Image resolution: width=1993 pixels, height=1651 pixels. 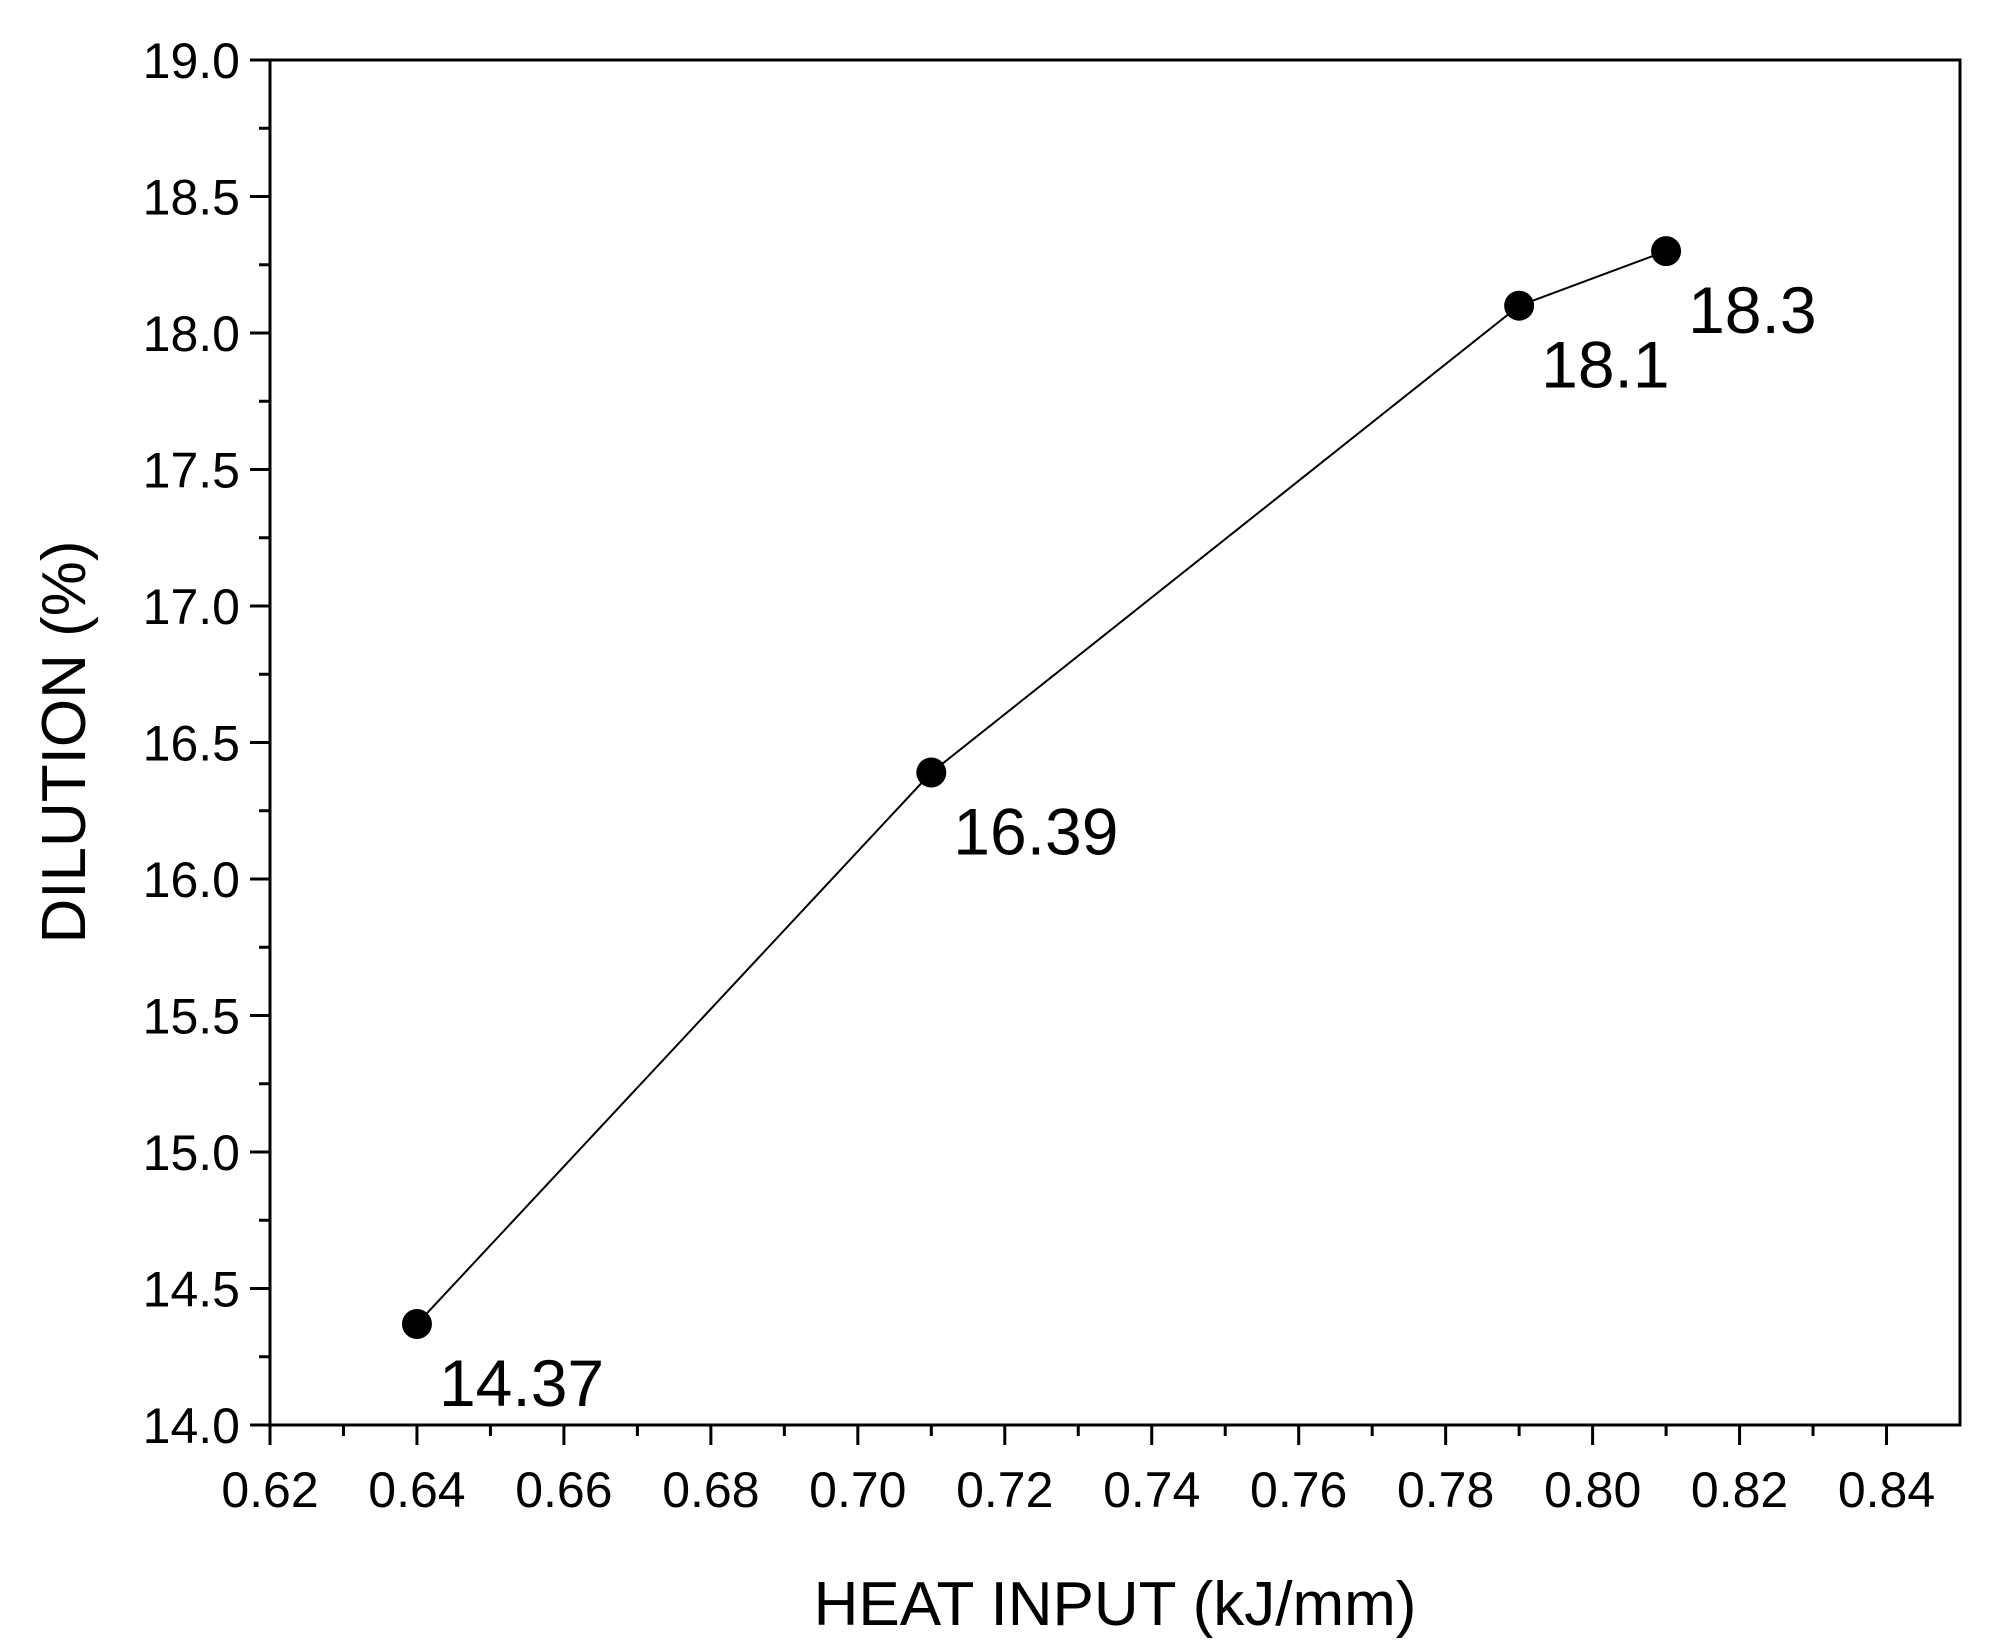 What do you see at coordinates (521, 1383) in the screenshot?
I see `data-label: 14.37` at bounding box center [521, 1383].